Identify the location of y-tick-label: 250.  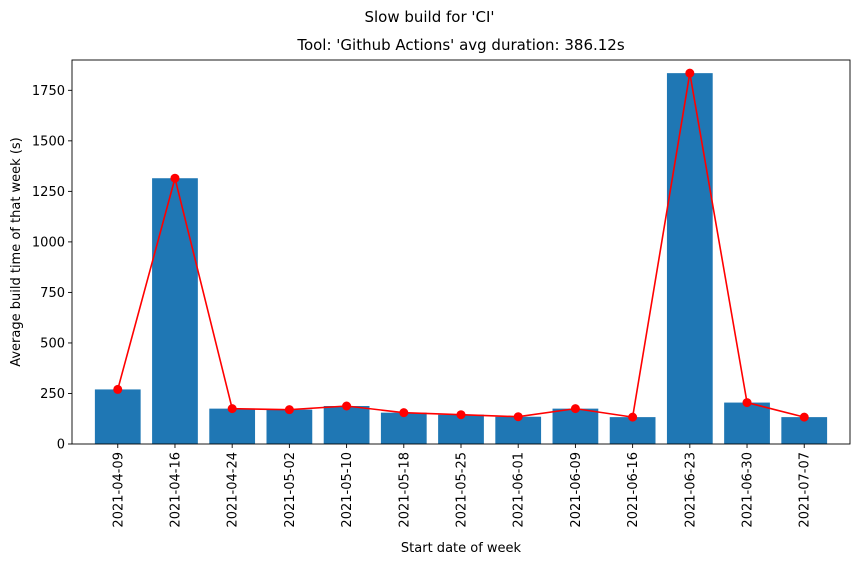
(52, 394).